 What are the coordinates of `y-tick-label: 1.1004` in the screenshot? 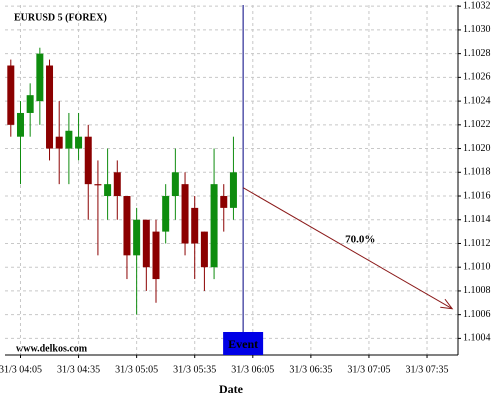 It's located at (477, 338).